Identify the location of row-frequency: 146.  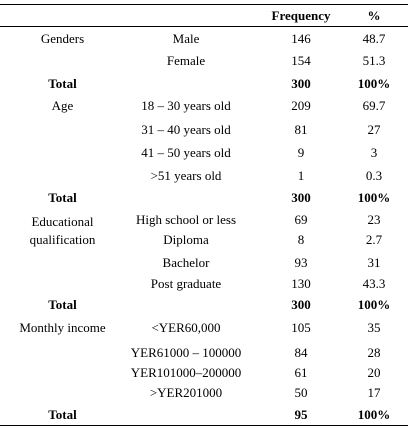
(301, 38).